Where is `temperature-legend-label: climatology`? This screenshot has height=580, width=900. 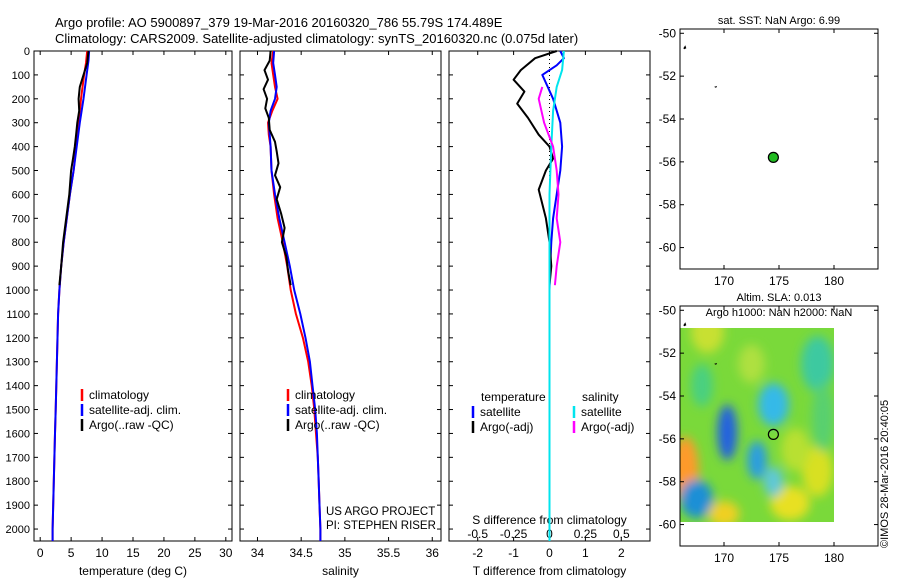
temperature-legend-label: climatology is located at coordinates (119, 395).